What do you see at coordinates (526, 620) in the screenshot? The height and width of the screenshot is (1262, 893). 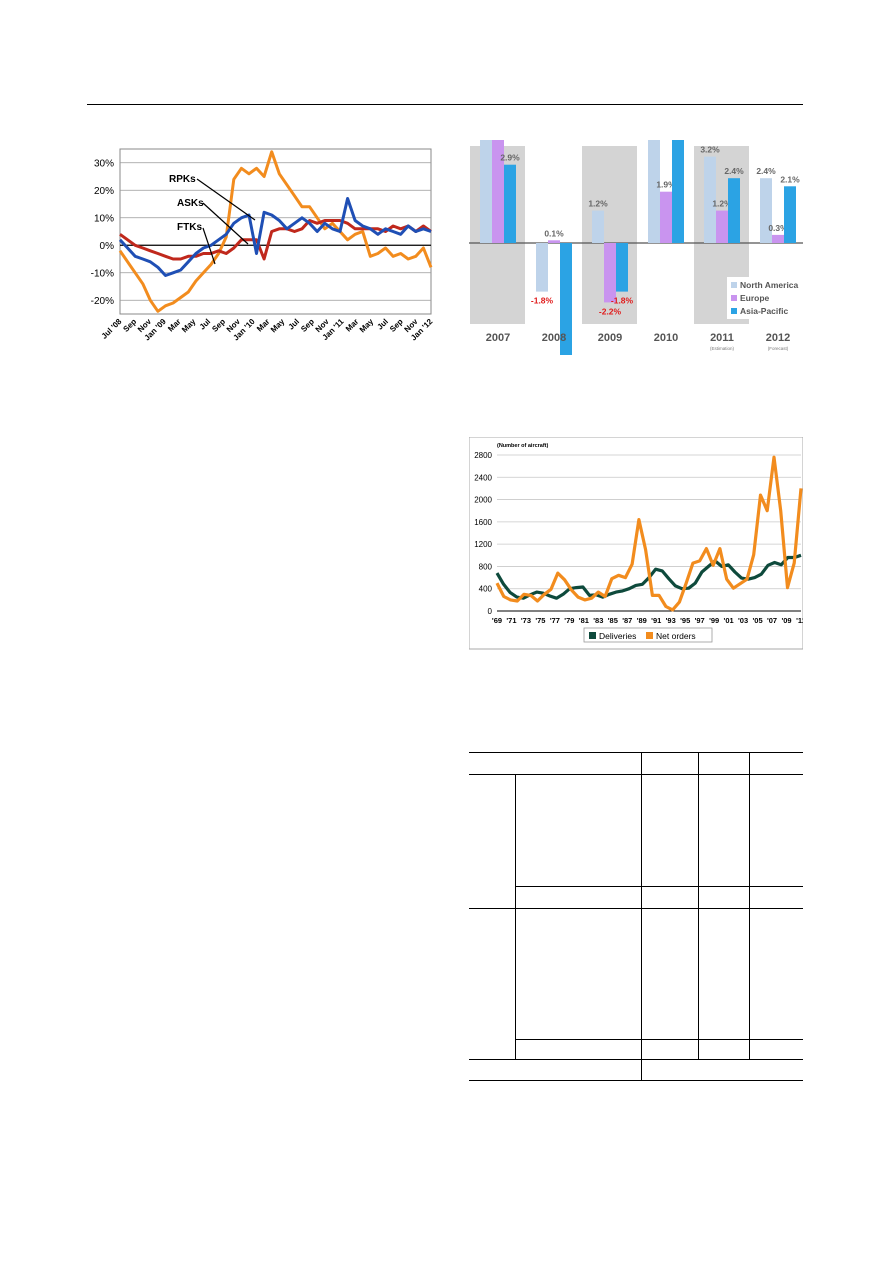 I see `x-tick-label: '73` at bounding box center [526, 620].